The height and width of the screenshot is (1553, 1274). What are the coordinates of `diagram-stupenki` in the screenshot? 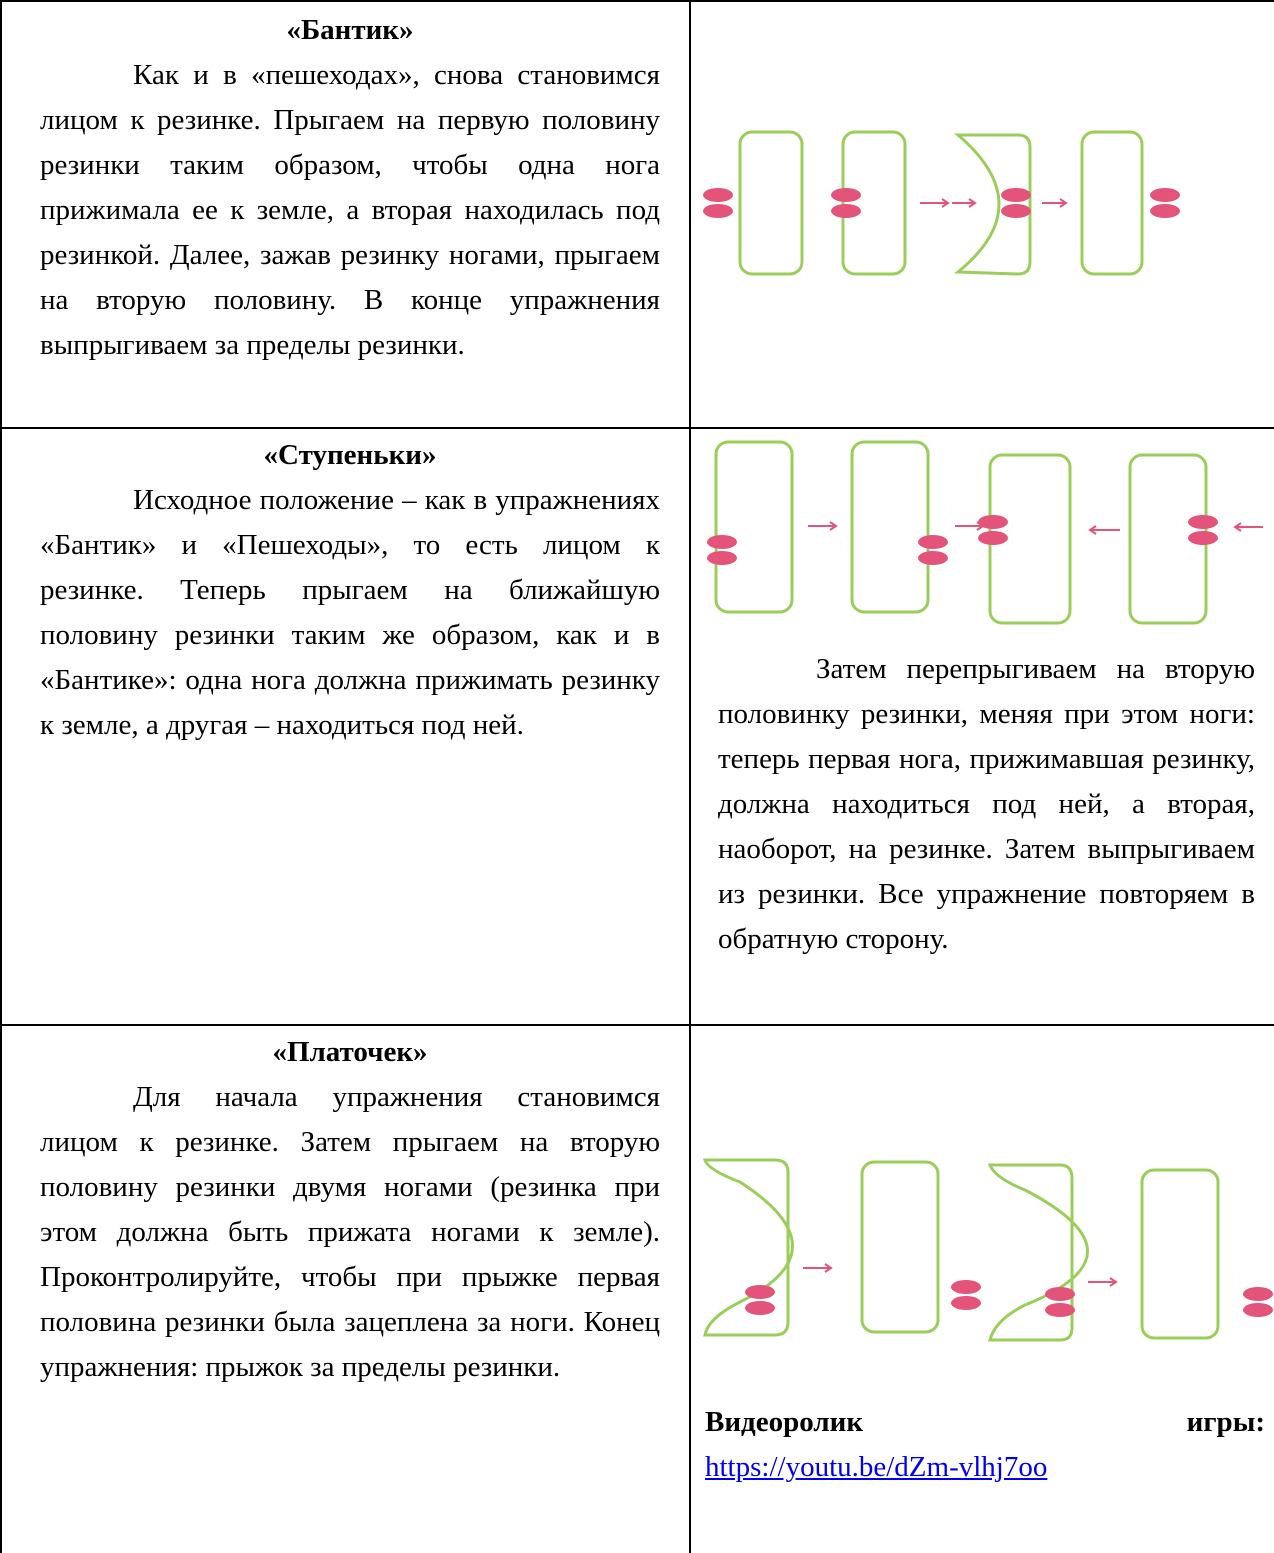 It's located at (985, 532).